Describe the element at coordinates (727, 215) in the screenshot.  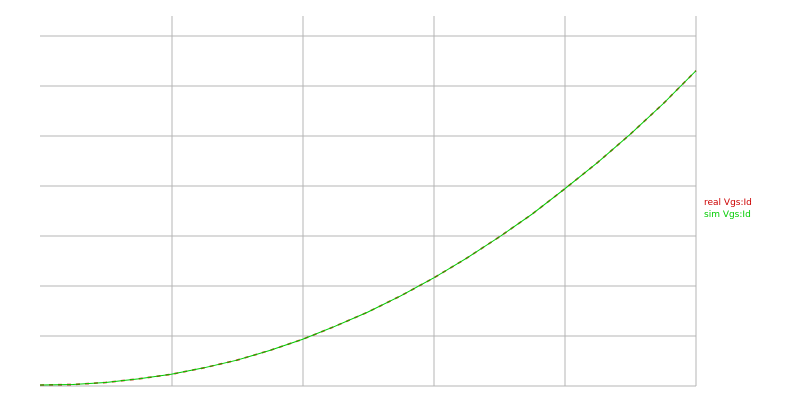
I see `legend-entry-sim: sim Vgs:Id` at that location.